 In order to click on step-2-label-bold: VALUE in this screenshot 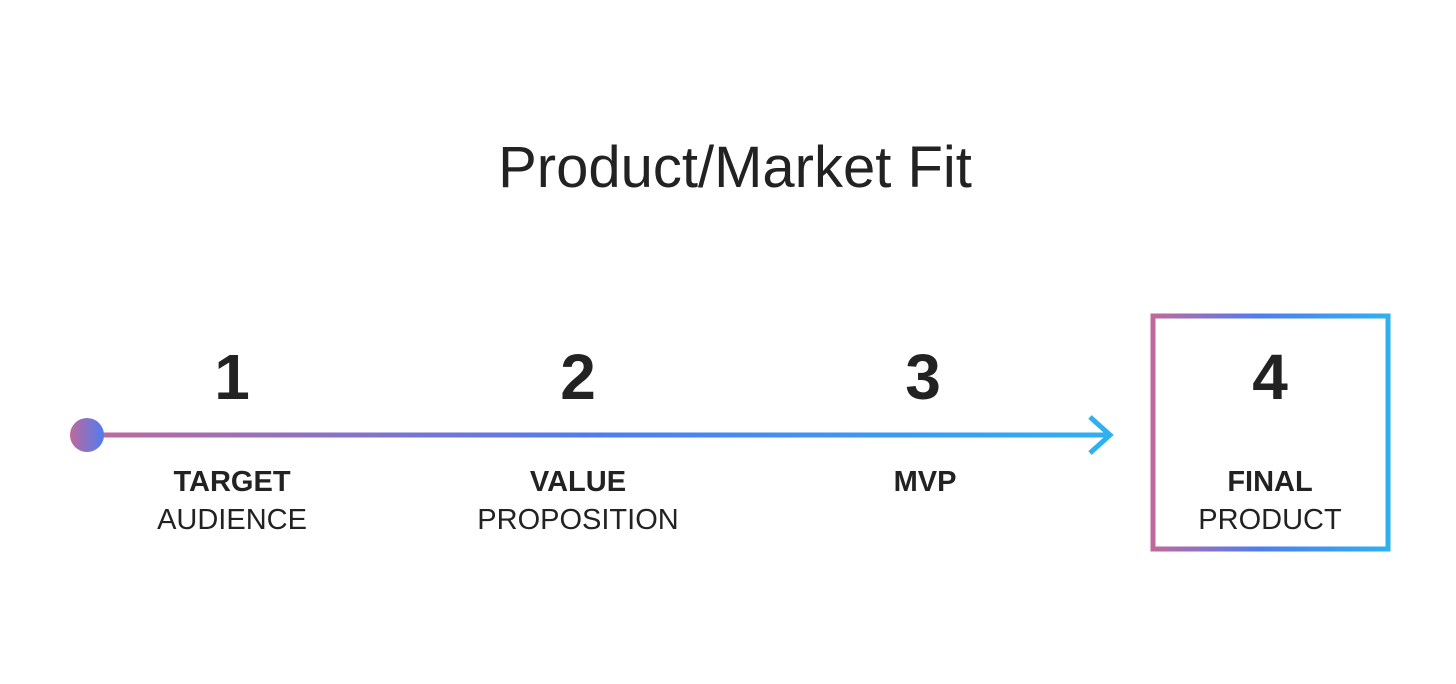, I will do `click(578, 482)`.